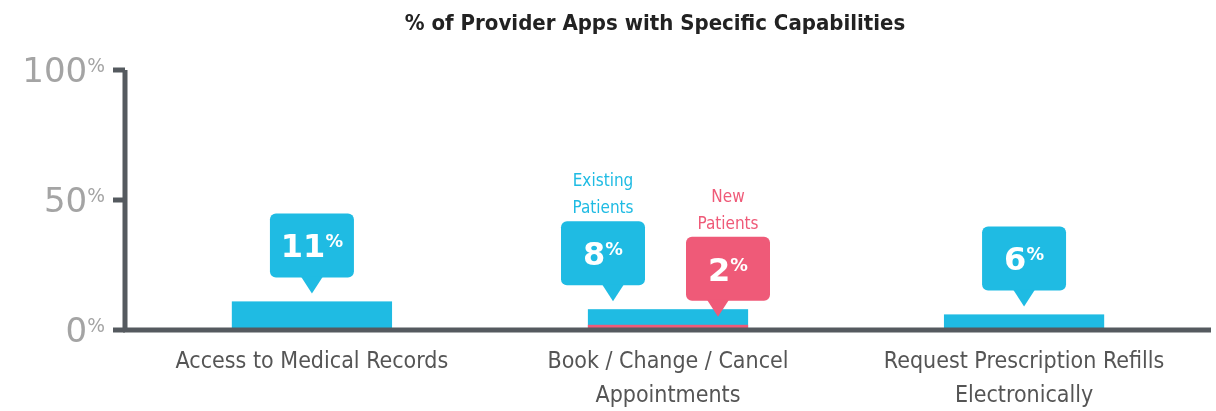 This screenshot has width=1216, height=411. I want to click on data-label: 8$^{%}$, so click(603, 254).